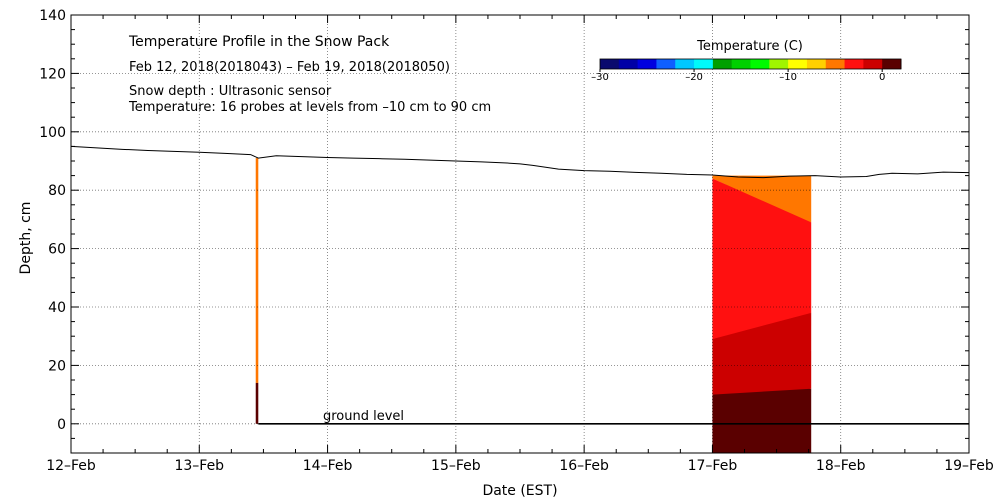 This screenshot has width=1000, height=500. I want to click on y-tick-label: 80, so click(57, 191).